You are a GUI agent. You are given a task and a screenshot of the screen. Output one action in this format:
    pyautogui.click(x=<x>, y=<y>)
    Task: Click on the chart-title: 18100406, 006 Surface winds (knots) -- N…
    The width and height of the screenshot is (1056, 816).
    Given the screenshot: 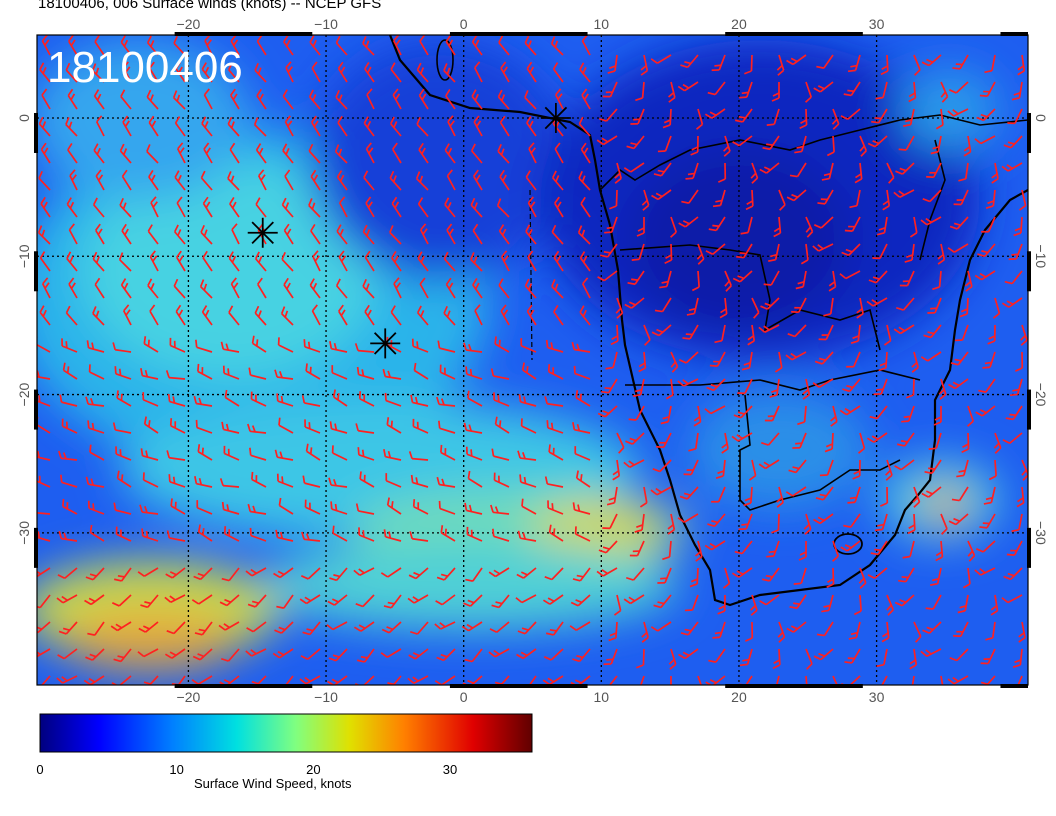 What is the action you would take?
    pyautogui.click(x=210, y=6)
    